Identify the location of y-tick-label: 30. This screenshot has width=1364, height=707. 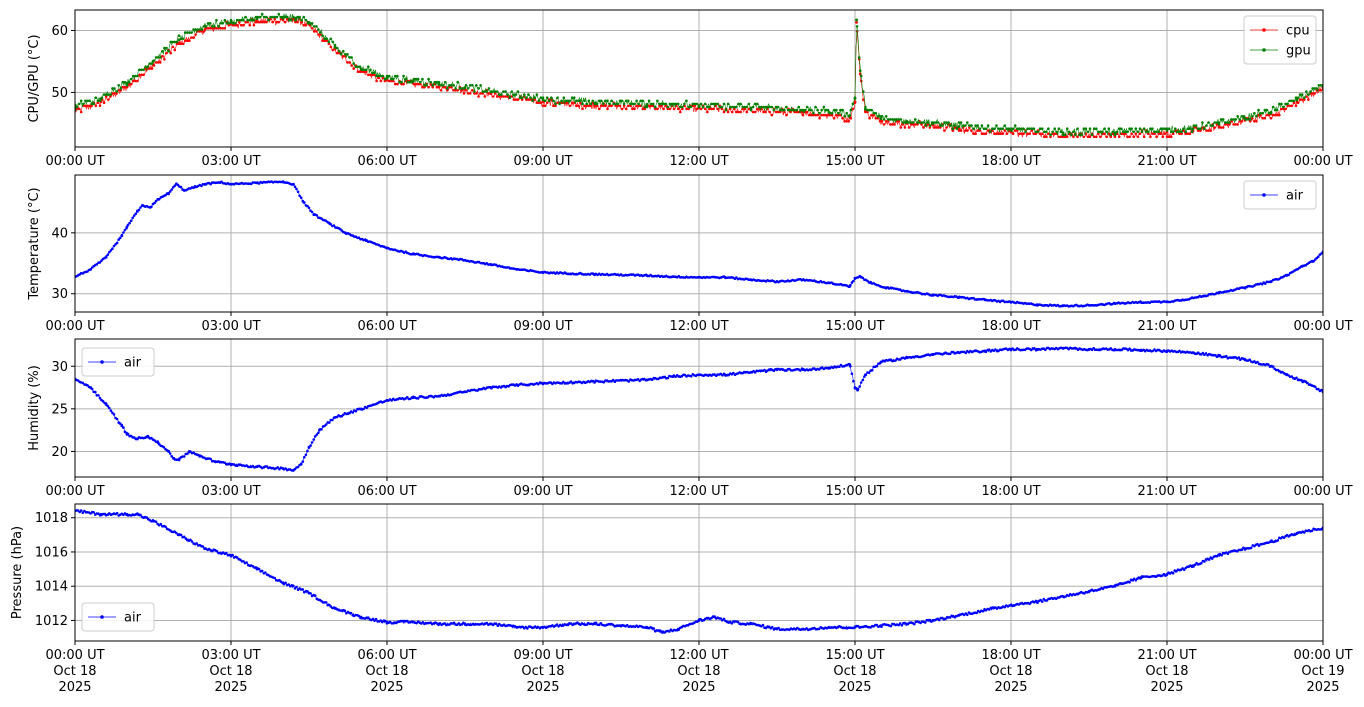
(59, 367).